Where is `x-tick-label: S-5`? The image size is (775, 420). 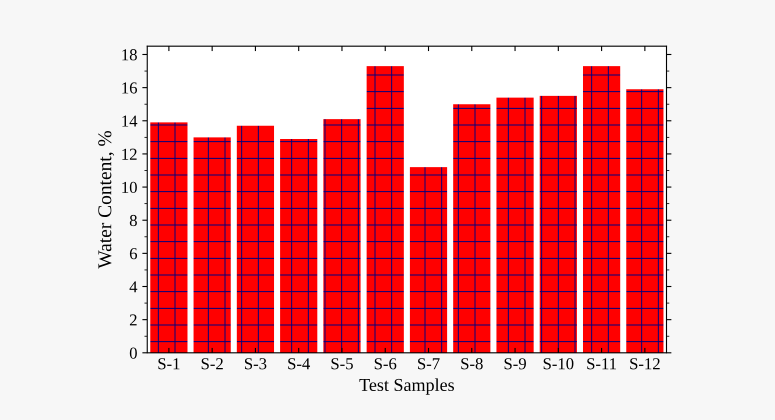
x-tick-label: S-5 is located at coordinates (342, 364).